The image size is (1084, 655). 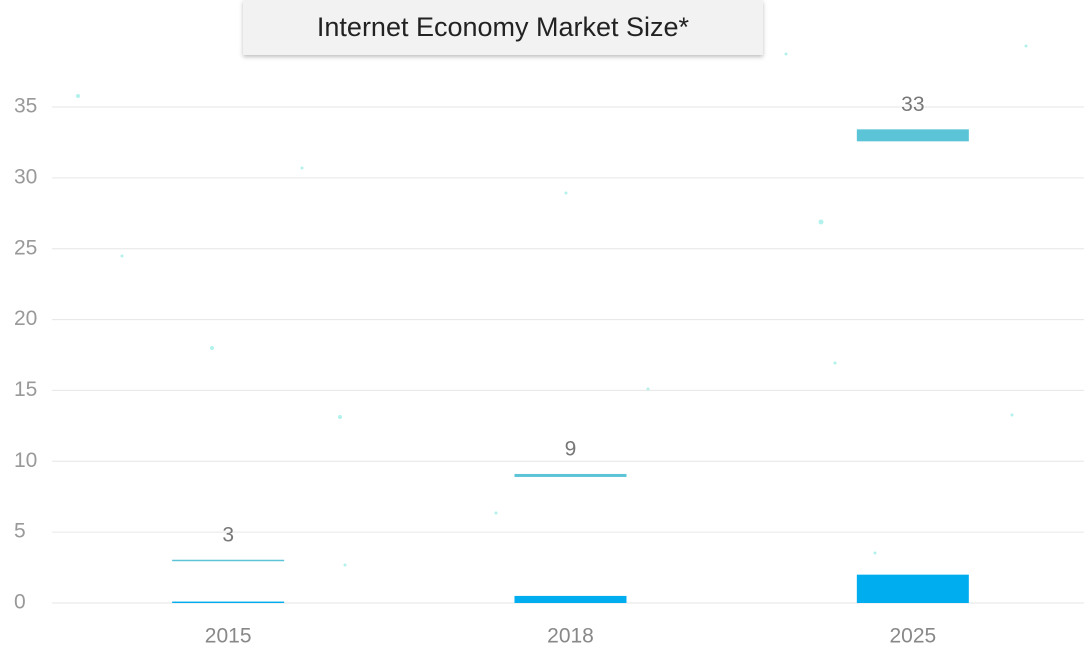 What do you see at coordinates (25, 460) in the screenshot?
I see `y-tick-label: 10` at bounding box center [25, 460].